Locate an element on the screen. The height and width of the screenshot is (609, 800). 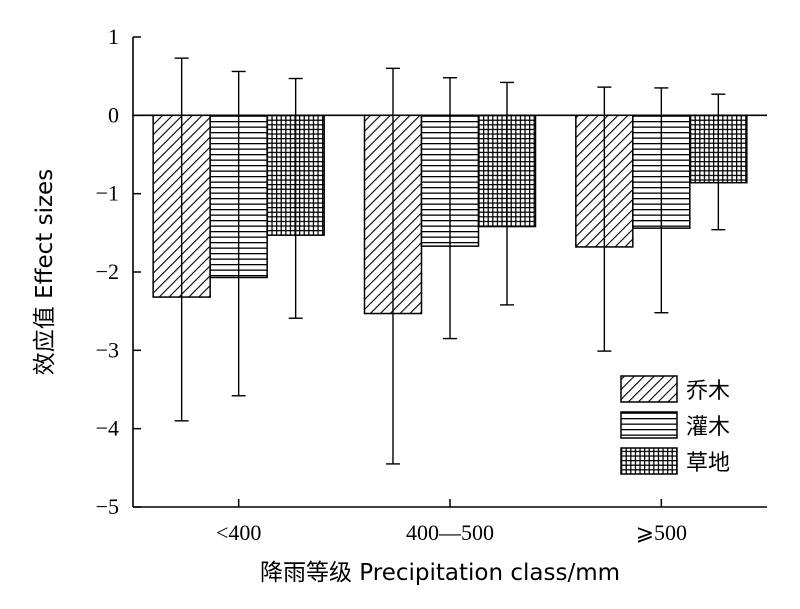
legend-label: 乔木 is located at coordinates (708, 391).